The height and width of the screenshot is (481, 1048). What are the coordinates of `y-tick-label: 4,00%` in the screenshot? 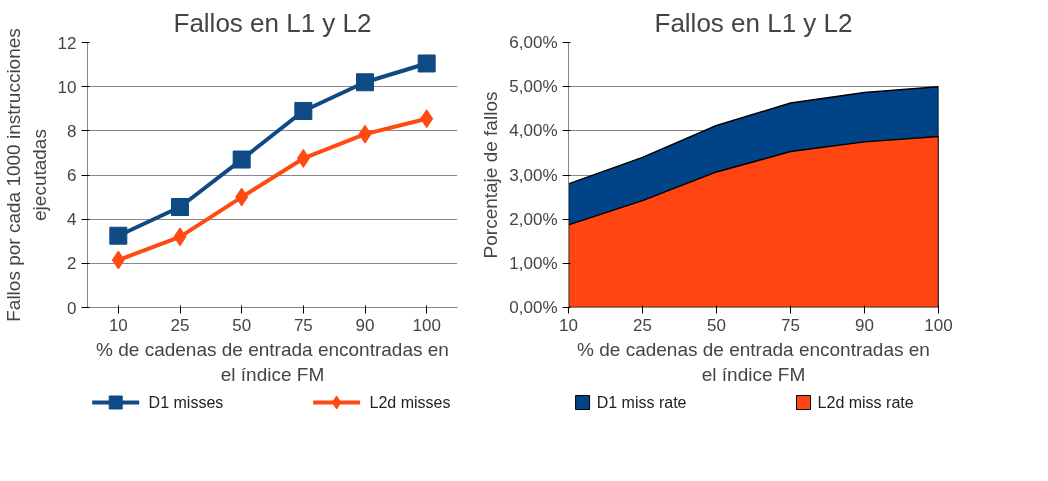 It's located at (533, 131).